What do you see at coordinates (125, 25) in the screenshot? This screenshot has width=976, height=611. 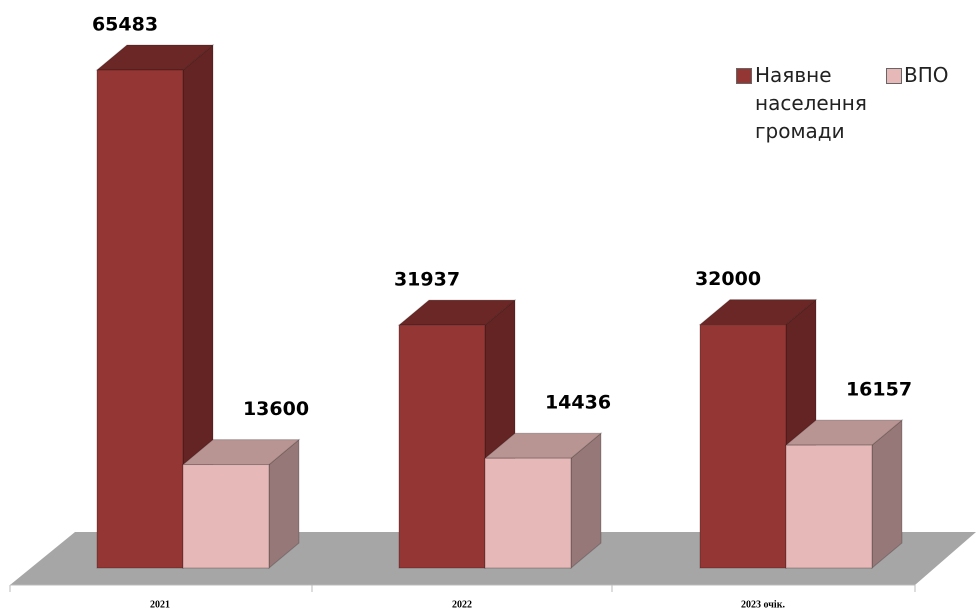 I see `value-label: 65483` at bounding box center [125, 25].